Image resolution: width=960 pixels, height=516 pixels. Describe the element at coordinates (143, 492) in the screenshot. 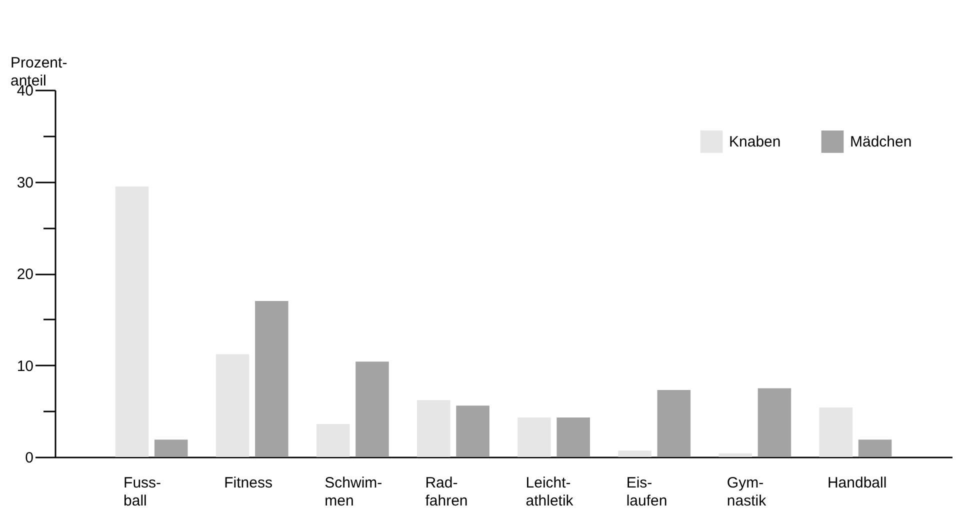

I see `x-tick-label: Fuss- ball` at that location.